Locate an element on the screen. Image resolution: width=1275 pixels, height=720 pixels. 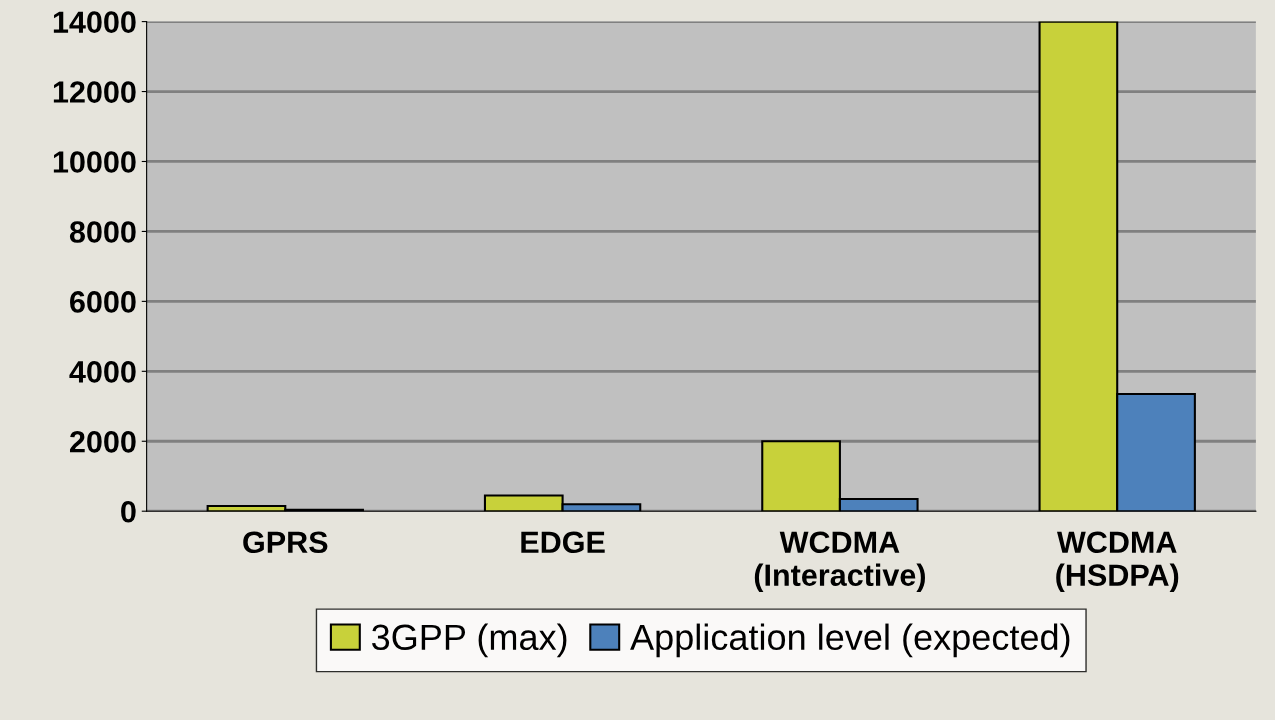
y-tick-label: 10000 is located at coordinates (94, 162).